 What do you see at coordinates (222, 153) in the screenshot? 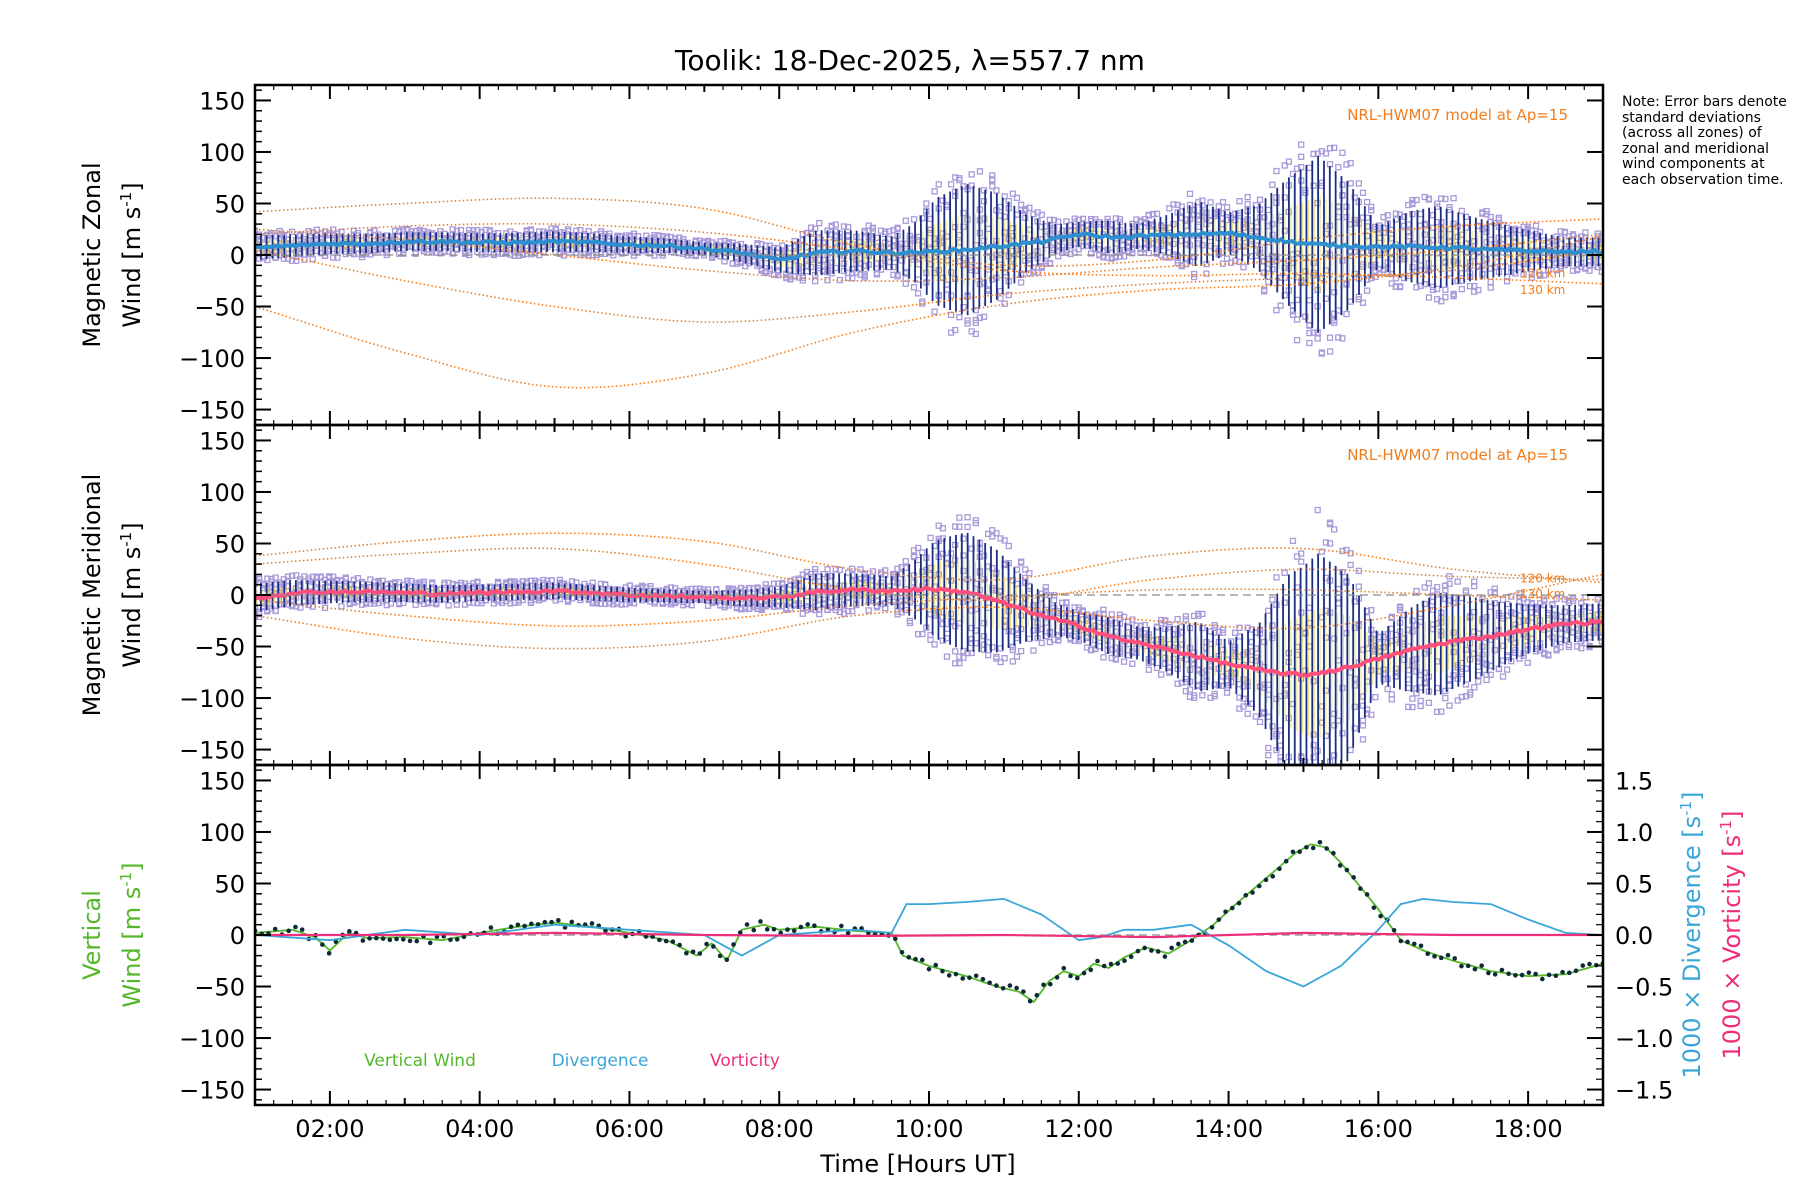
I see `y-tick-label: 100` at bounding box center [222, 153].